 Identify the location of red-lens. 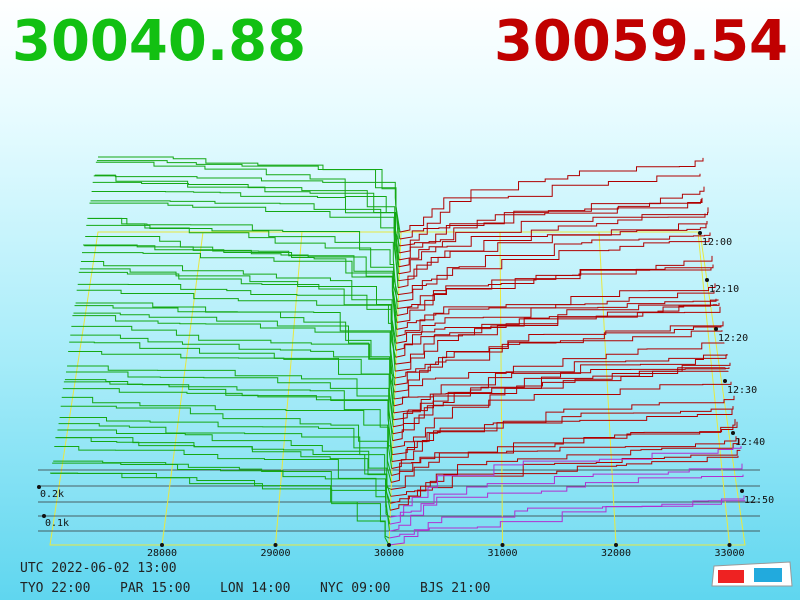
(731, 576).